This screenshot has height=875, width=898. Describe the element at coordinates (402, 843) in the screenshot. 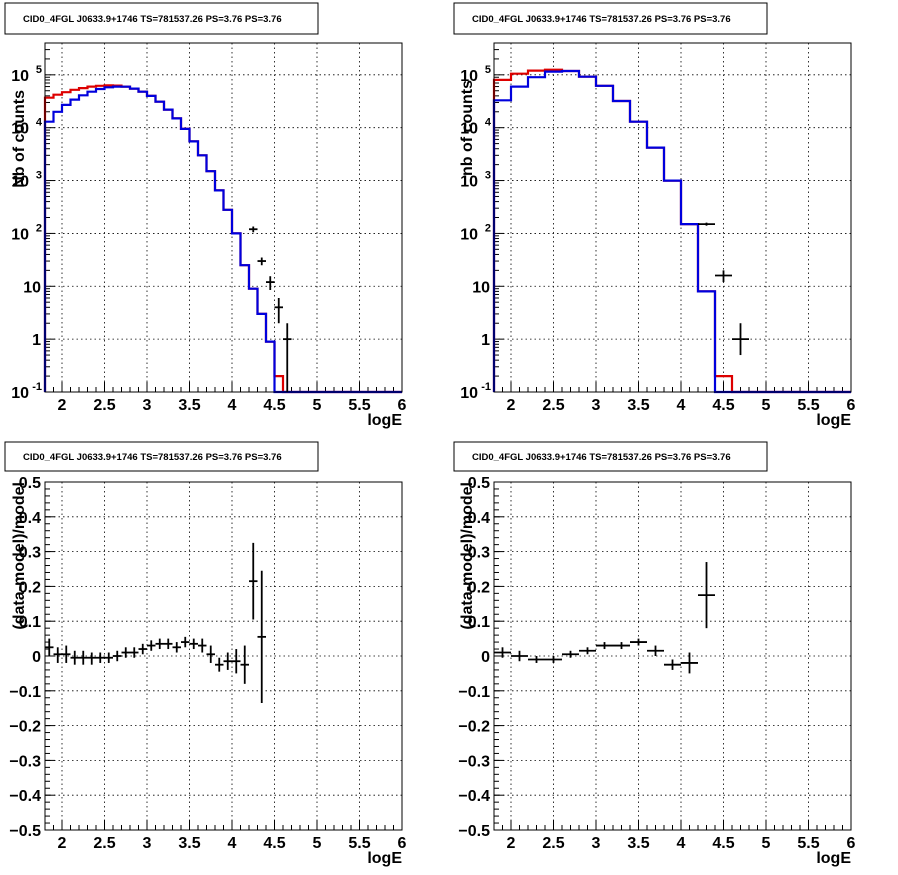

I see `x-tick-label: 6` at that location.